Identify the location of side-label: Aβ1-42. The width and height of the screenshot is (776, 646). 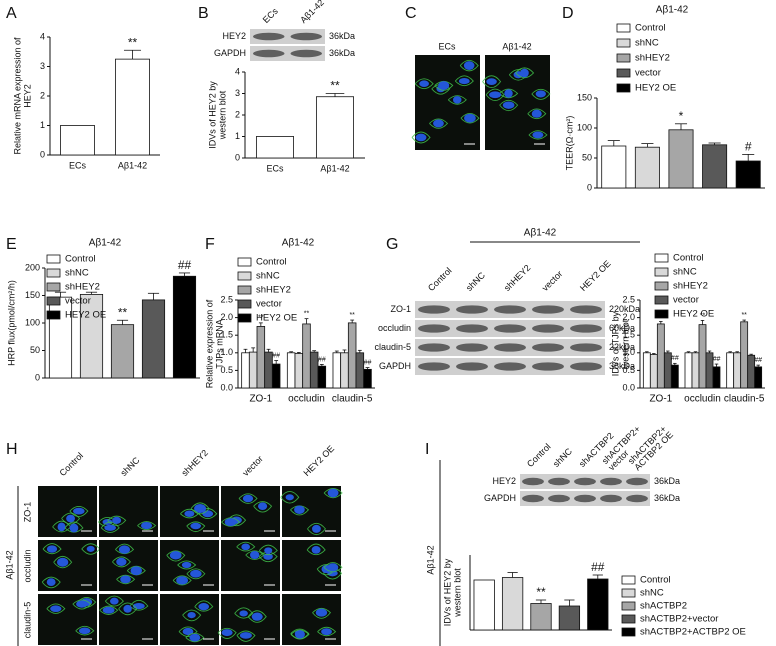
(9, 564).